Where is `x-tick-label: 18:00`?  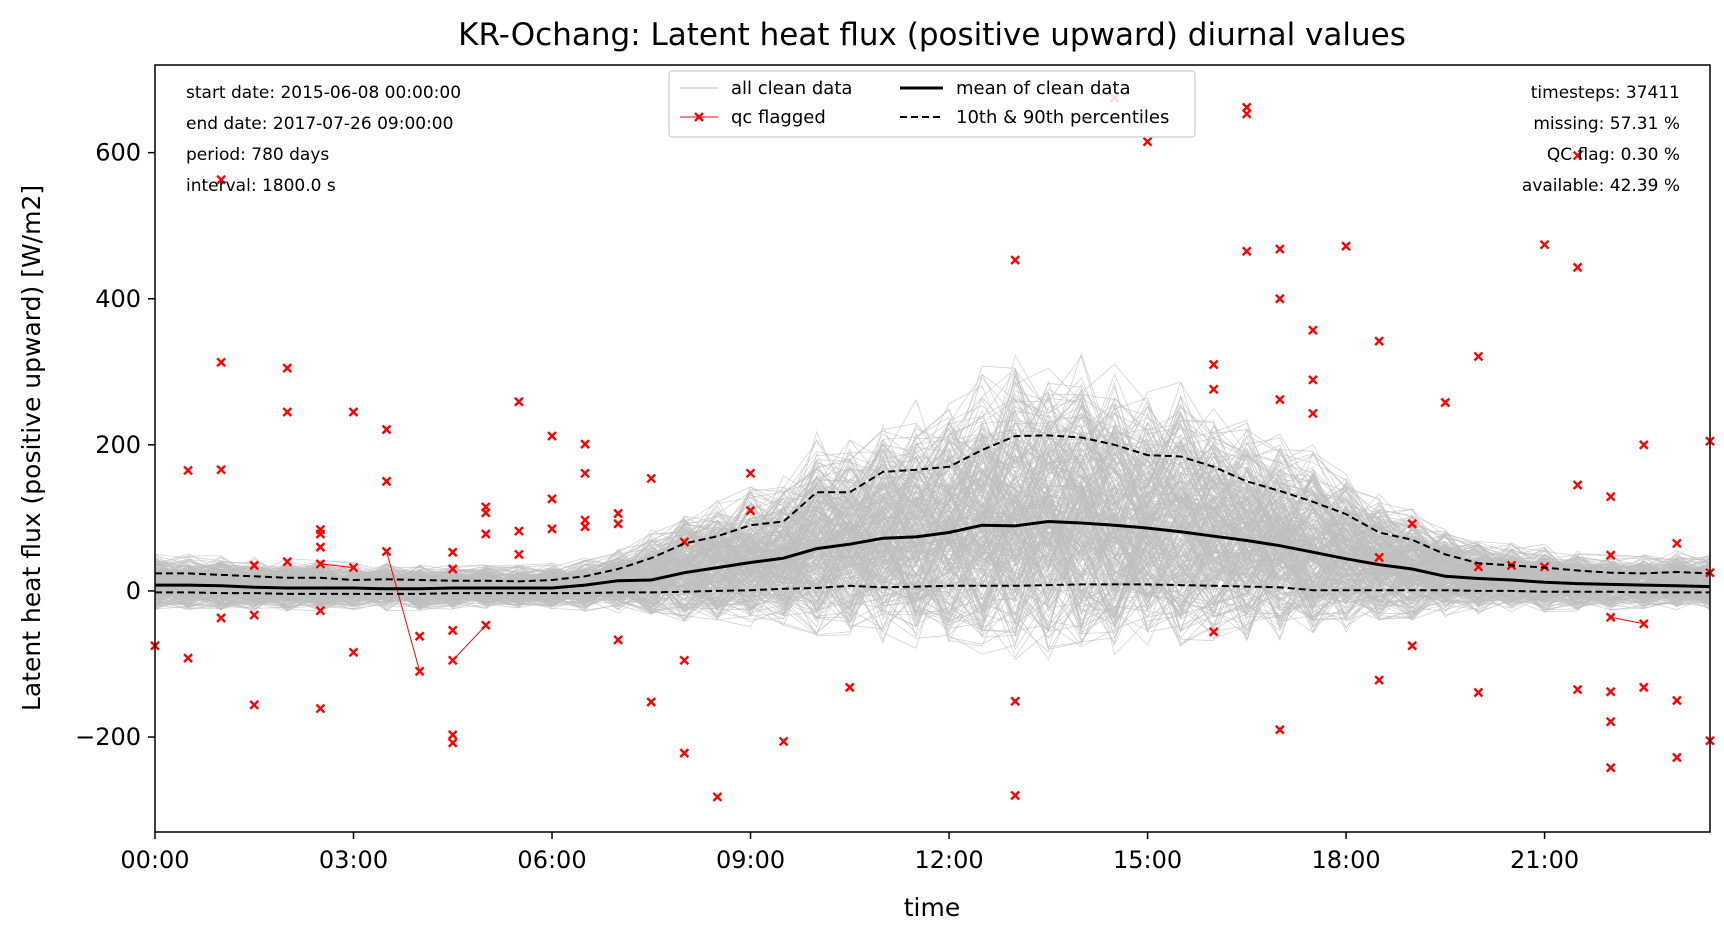 x-tick-label: 18:00 is located at coordinates (1345, 860).